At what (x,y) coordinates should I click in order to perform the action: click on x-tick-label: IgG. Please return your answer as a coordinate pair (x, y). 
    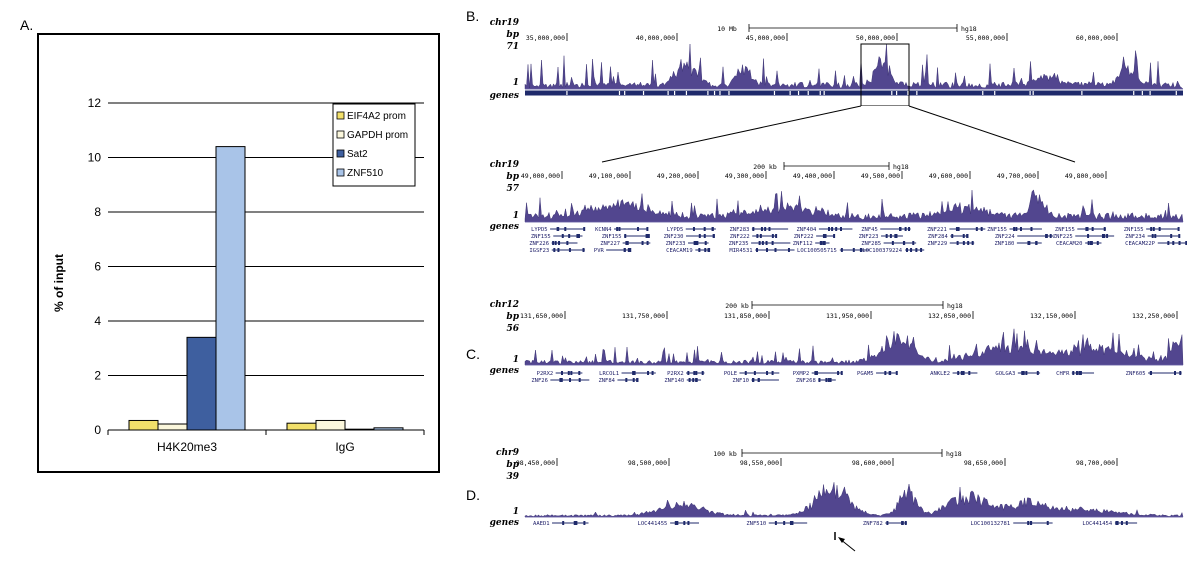
    Looking at the image, I should click on (344, 447).